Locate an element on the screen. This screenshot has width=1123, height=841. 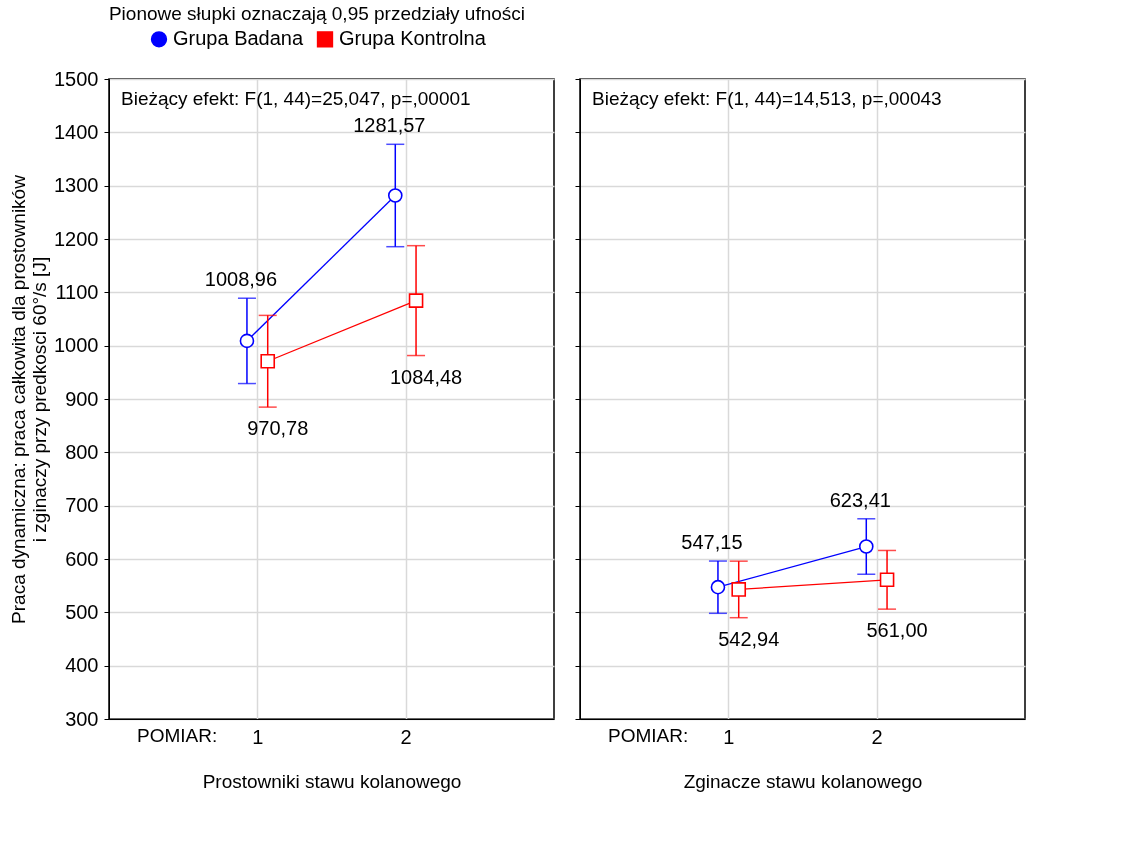
y-tick-label: 600 is located at coordinates (82, 558).